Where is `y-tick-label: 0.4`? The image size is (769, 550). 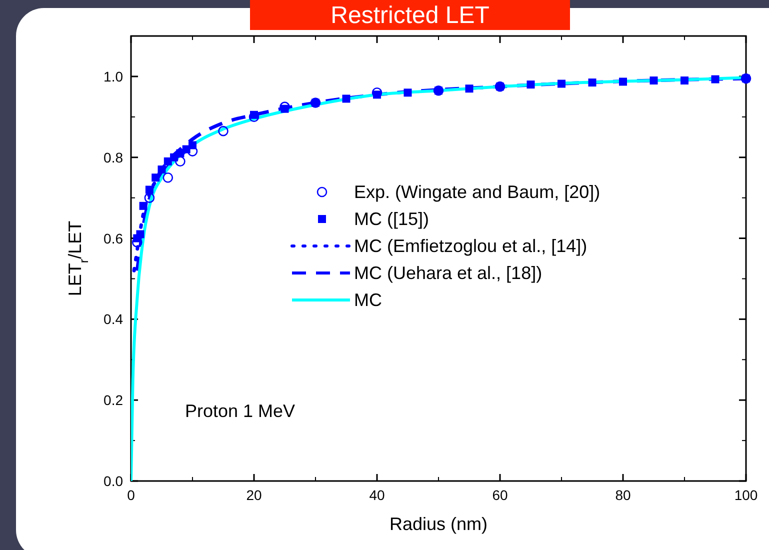
y-tick-label: 0.4 is located at coordinates (114, 319).